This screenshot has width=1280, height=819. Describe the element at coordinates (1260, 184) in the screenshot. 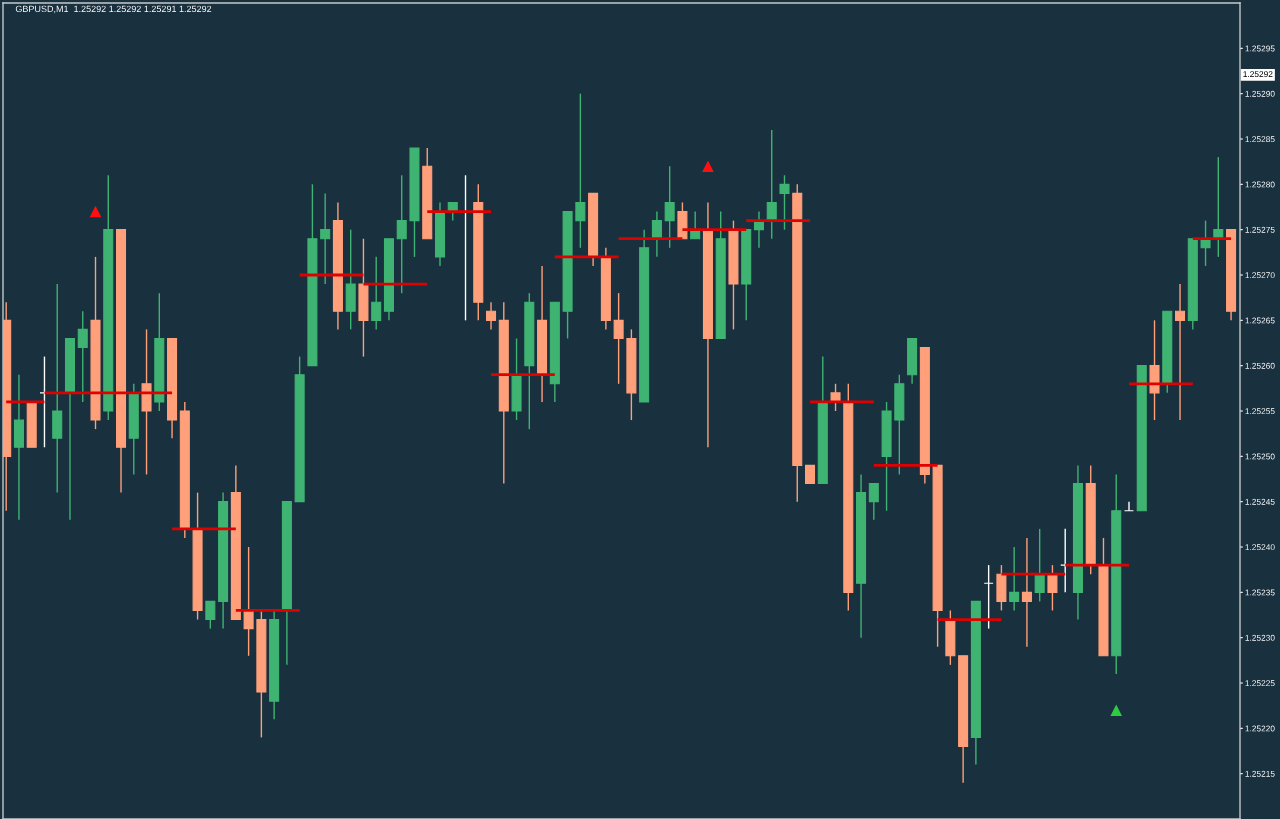

I see `y-tick-label: 1.25280` at that location.